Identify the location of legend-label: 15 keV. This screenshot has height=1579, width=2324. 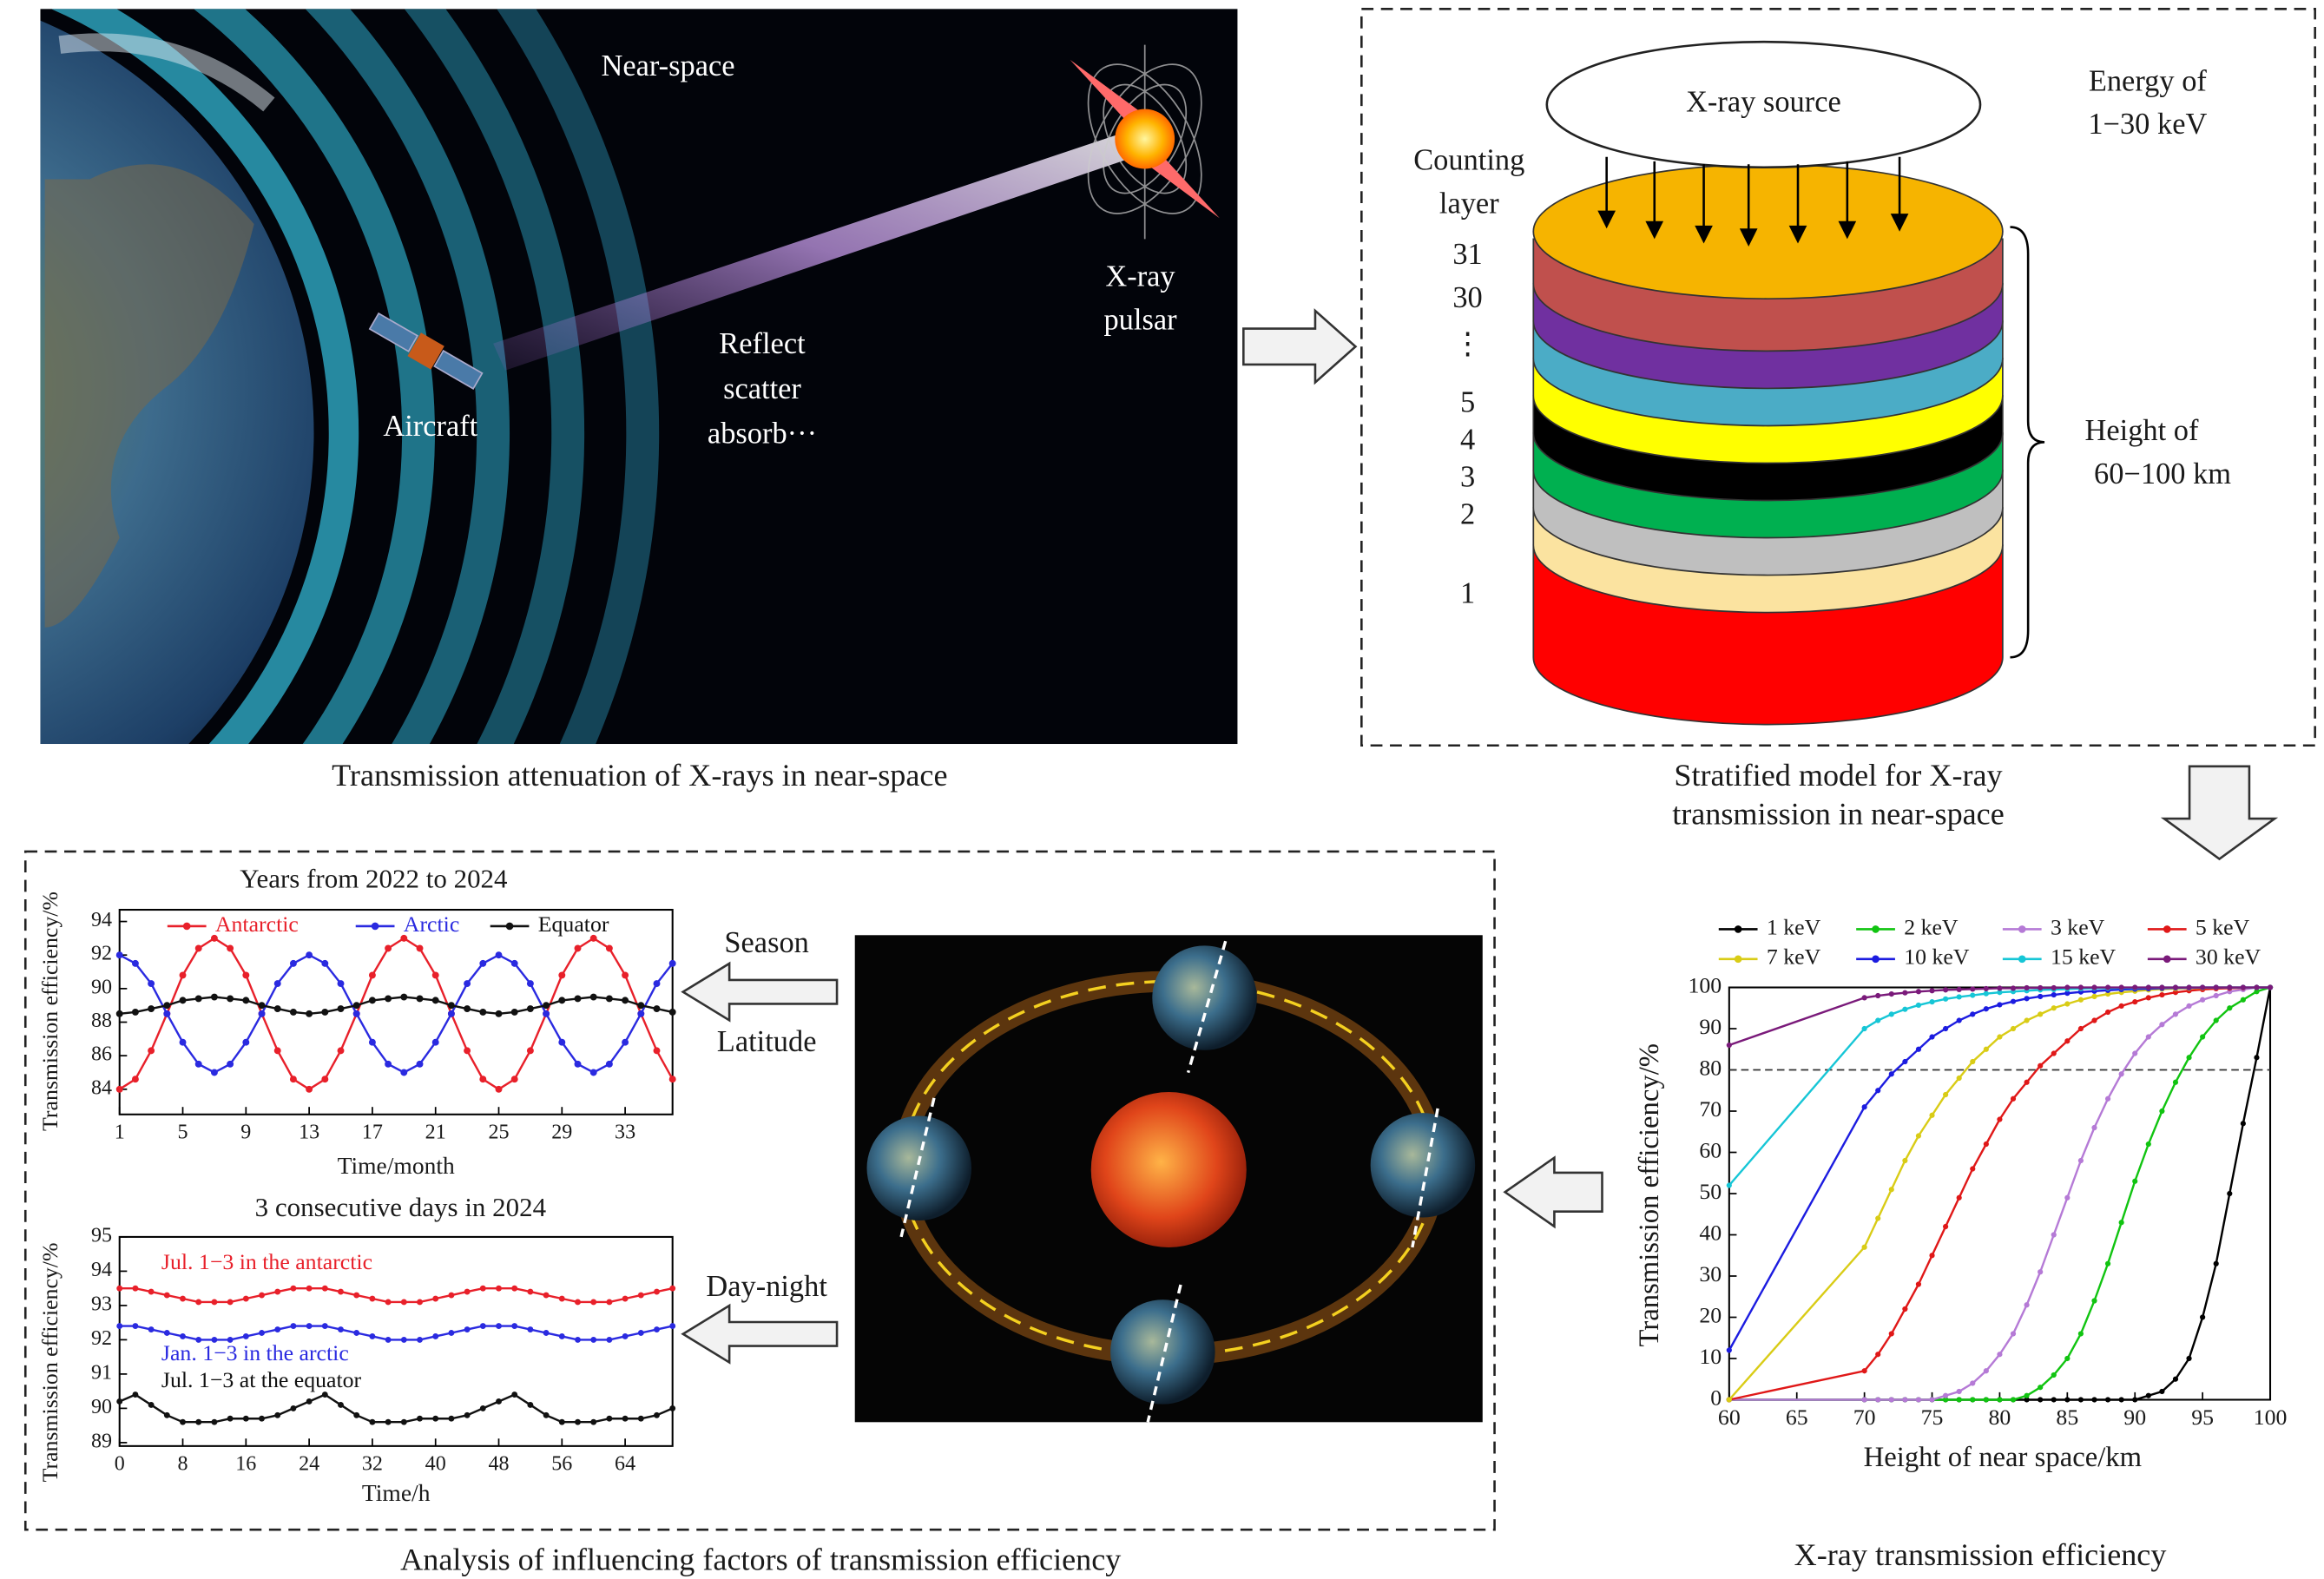
(2084, 957).